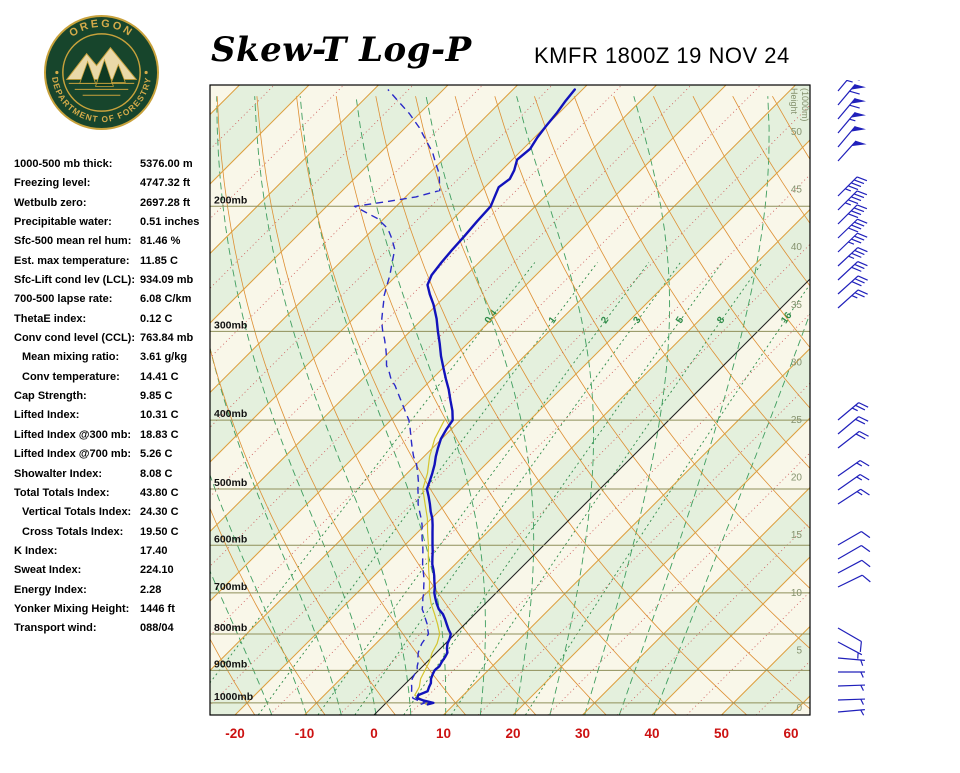 This screenshot has width=960, height=773. What do you see at coordinates (112, 244) in the screenshot?
I see `index-row: Sfc-500 mean rel hum:81.46 %` at bounding box center [112, 244].